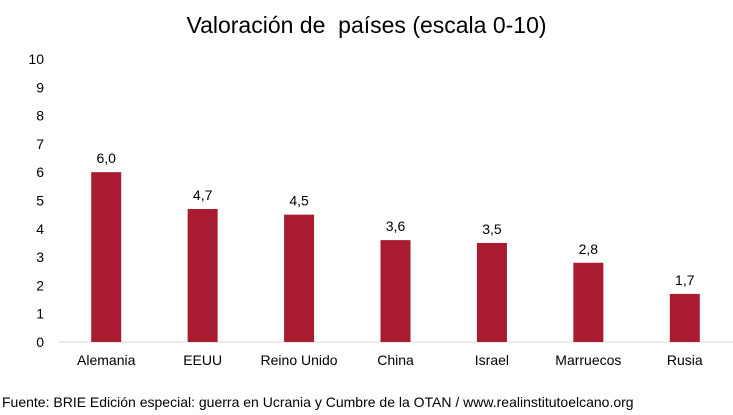 The width and height of the screenshot is (733, 415). I want to click on data-label: 4,5, so click(299, 201).